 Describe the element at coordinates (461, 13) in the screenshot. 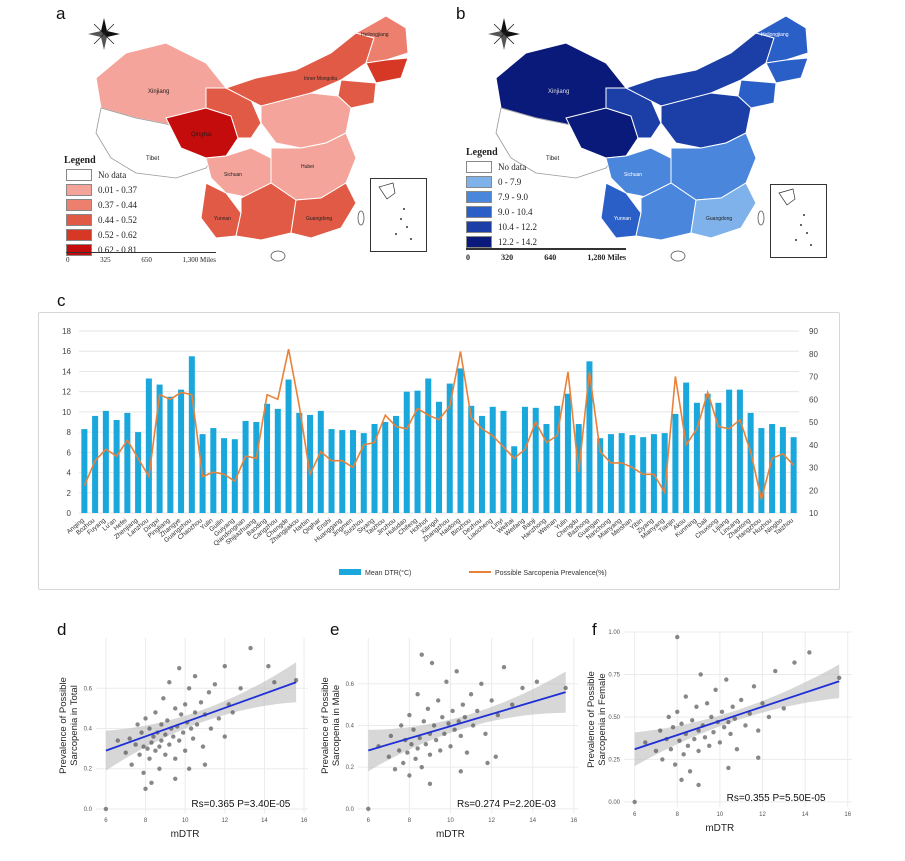

I see `panel-b-letter: b` at that location.